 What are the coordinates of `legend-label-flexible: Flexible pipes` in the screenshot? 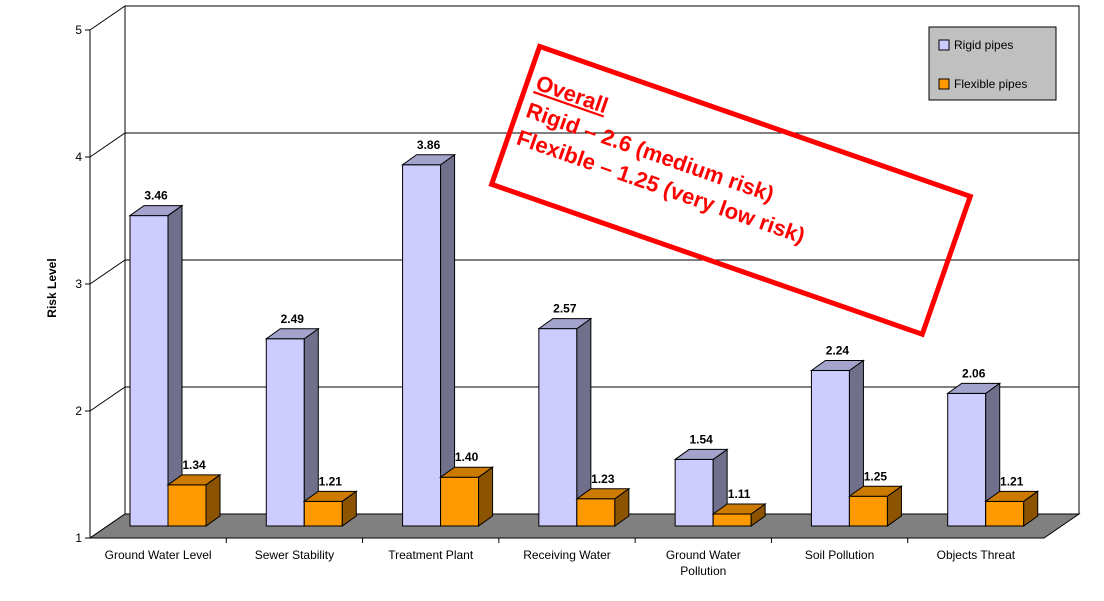 It's located at (990, 84).